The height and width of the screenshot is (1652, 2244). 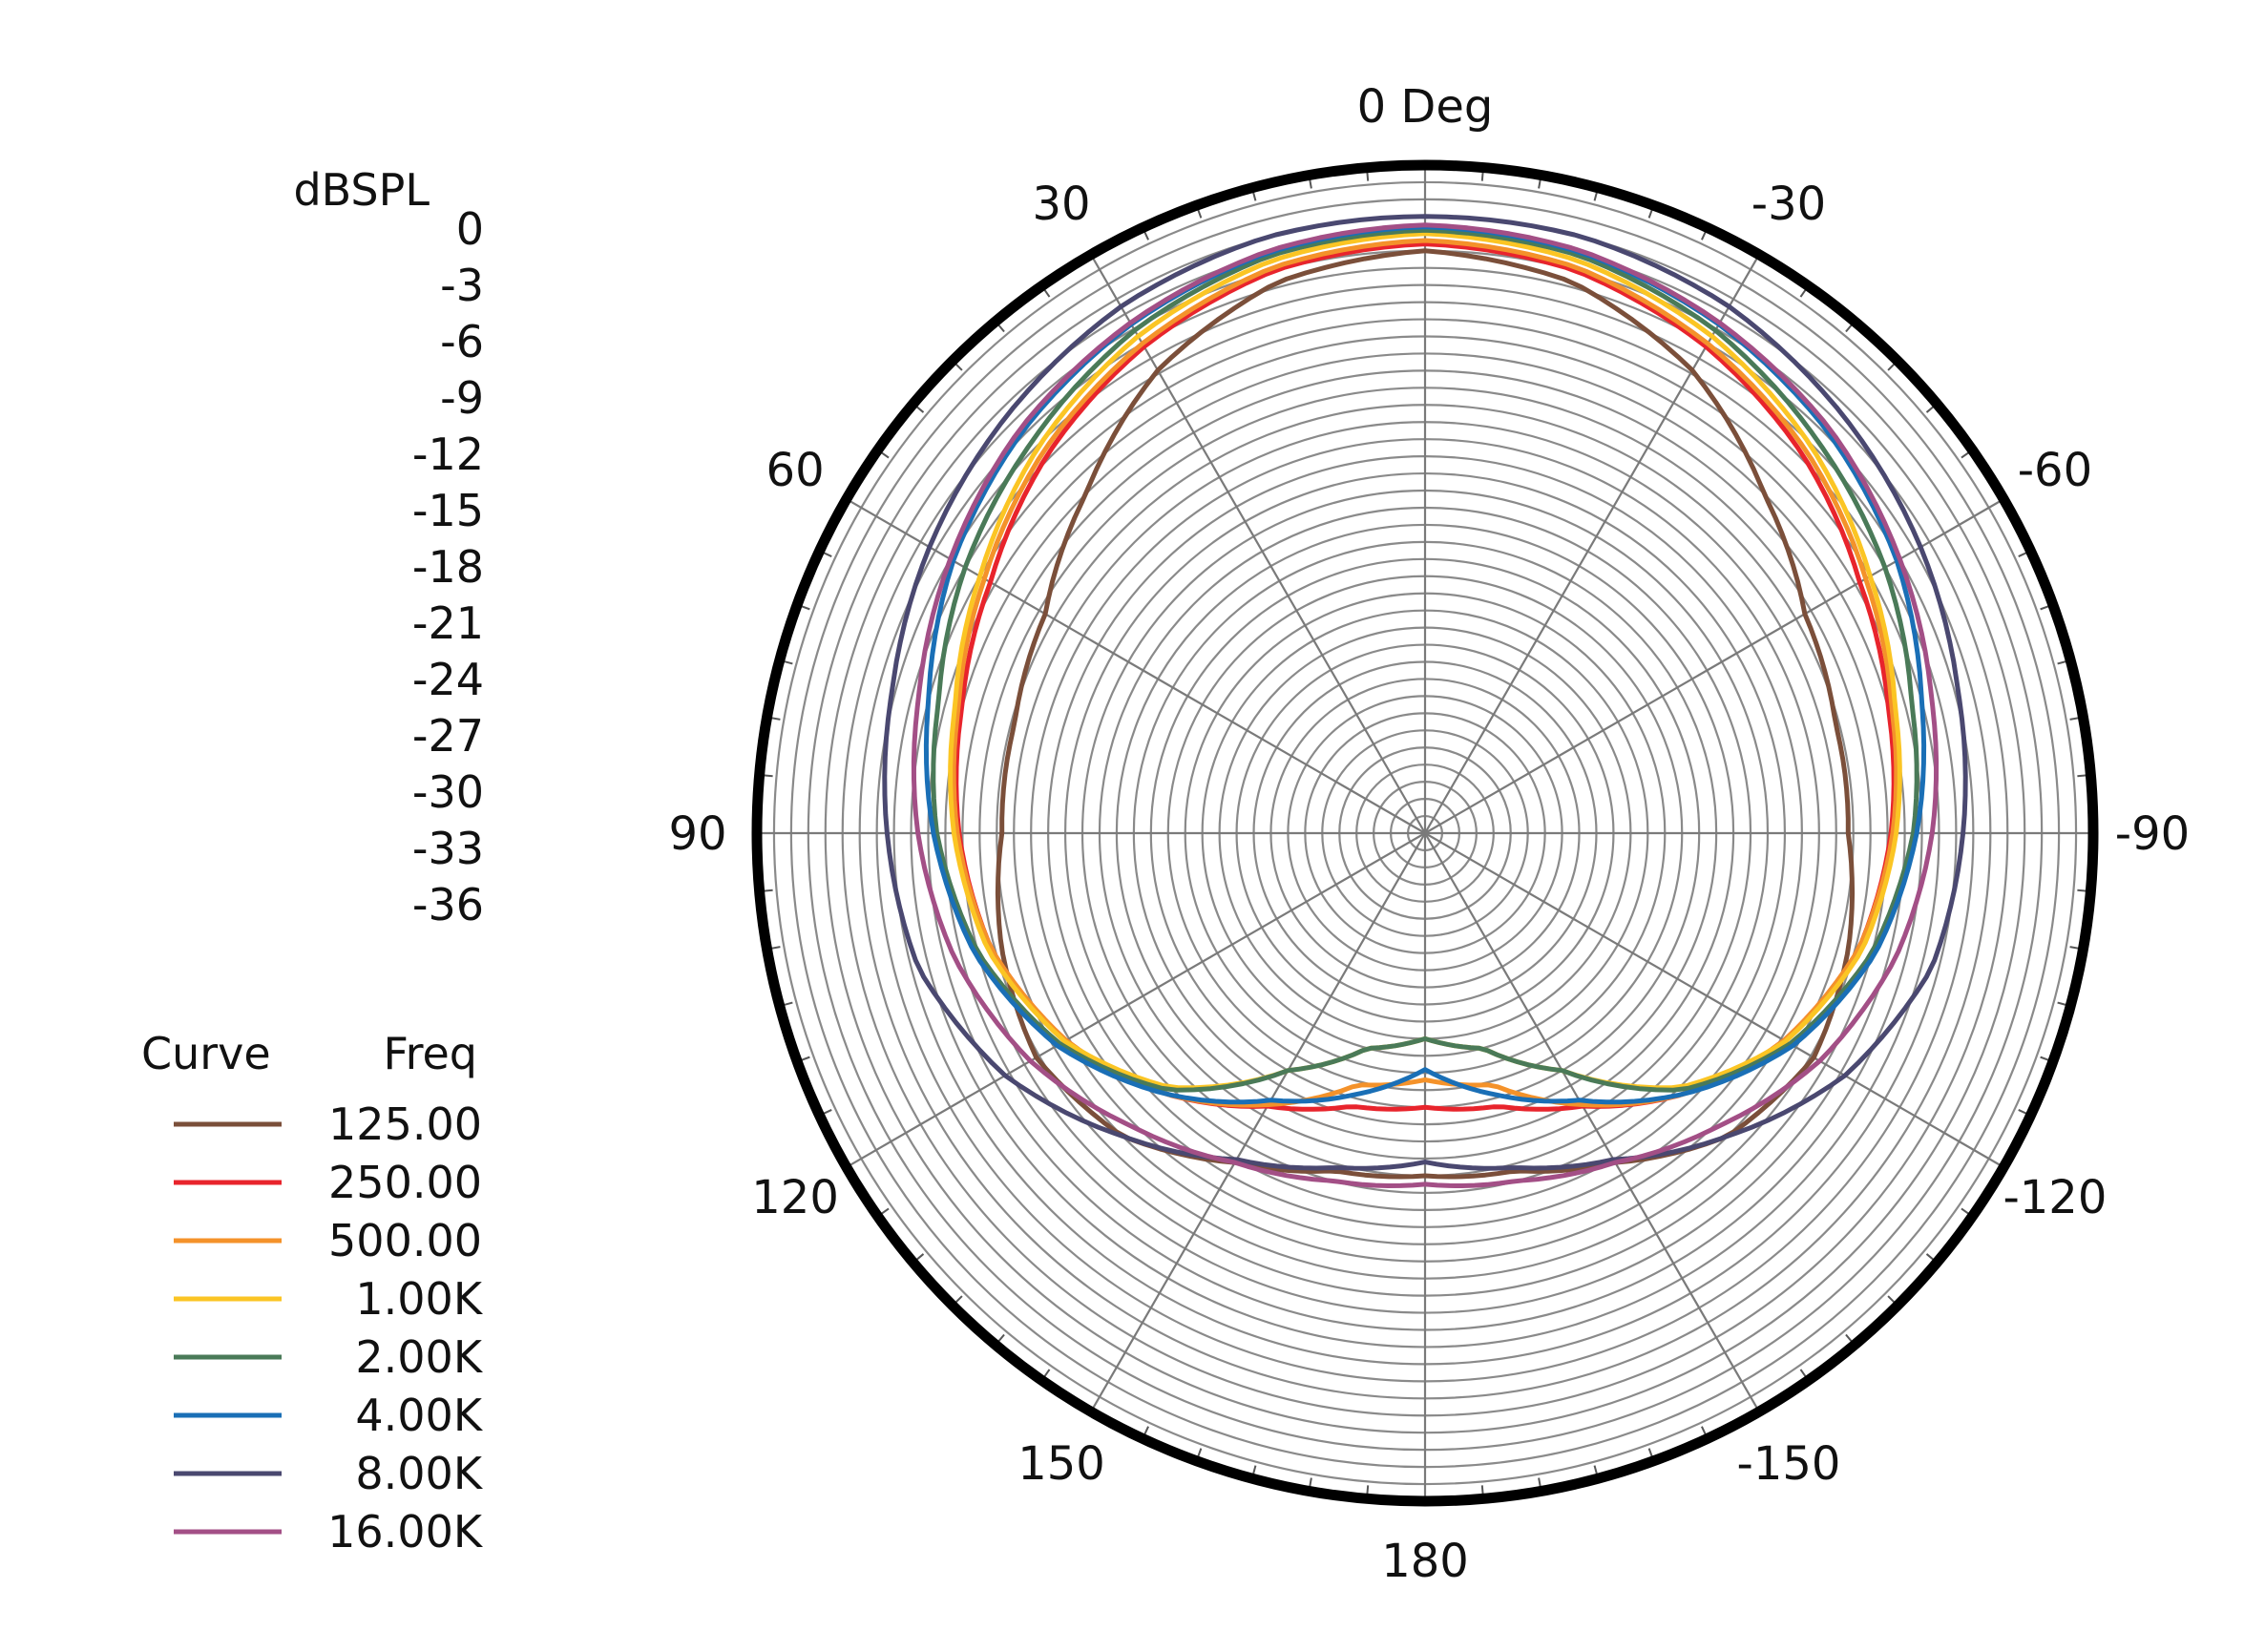 What do you see at coordinates (430, 1053) in the screenshot?
I see `legend-header-freq: Freq` at bounding box center [430, 1053].